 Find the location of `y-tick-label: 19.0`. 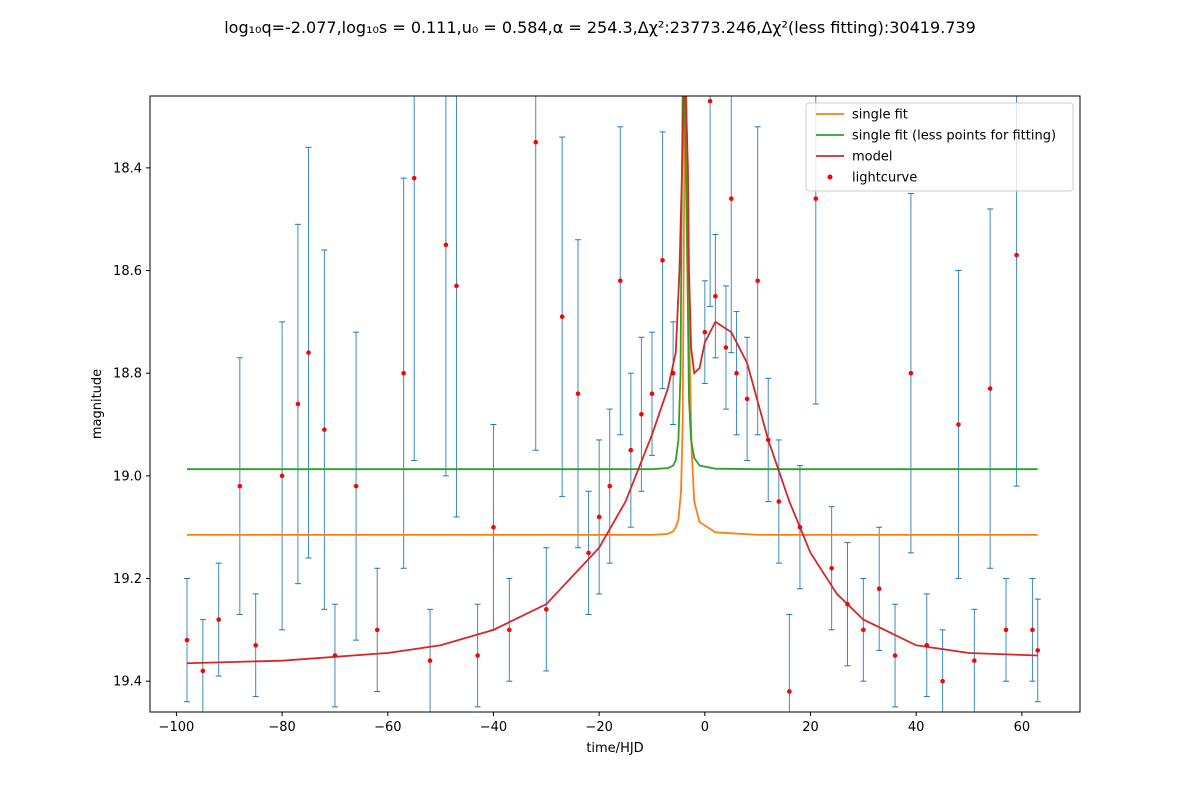

y-tick-label: 19.0 is located at coordinates (127, 476).